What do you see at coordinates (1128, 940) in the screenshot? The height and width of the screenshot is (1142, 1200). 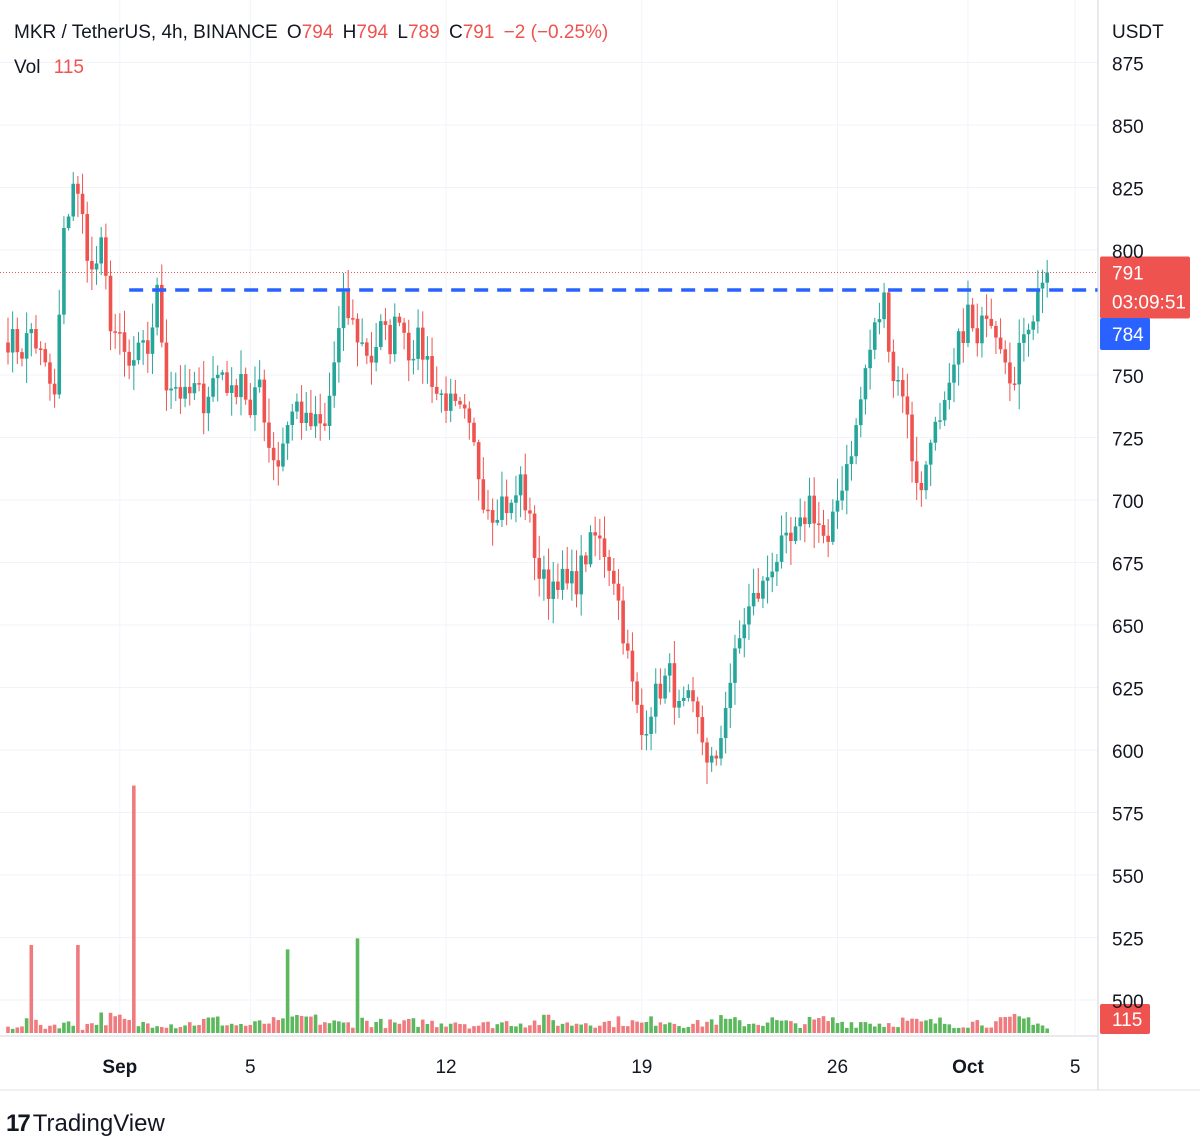 I see `y-tick-label: 525` at bounding box center [1128, 940].